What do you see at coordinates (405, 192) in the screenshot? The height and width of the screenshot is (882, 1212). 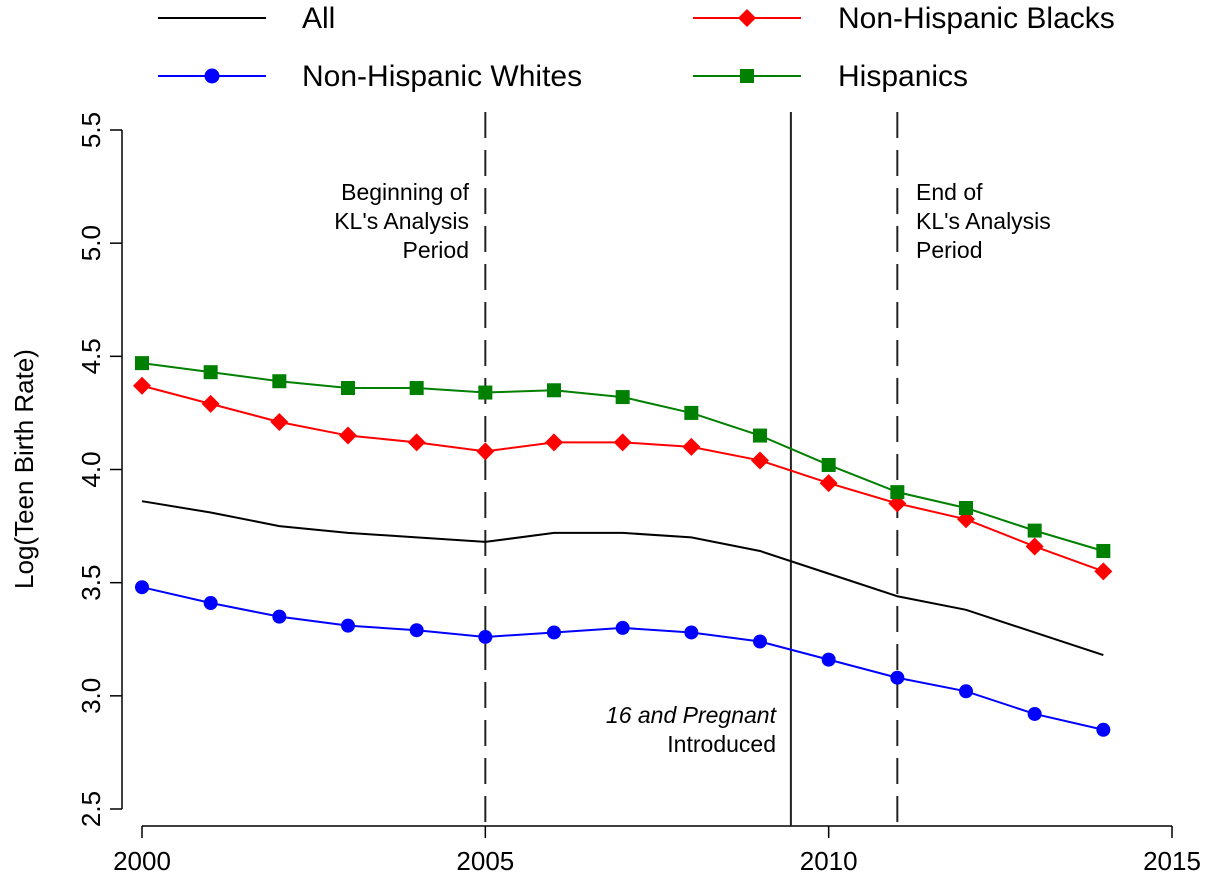 I see `annotation-beginning-line1: Beginning of` at bounding box center [405, 192].